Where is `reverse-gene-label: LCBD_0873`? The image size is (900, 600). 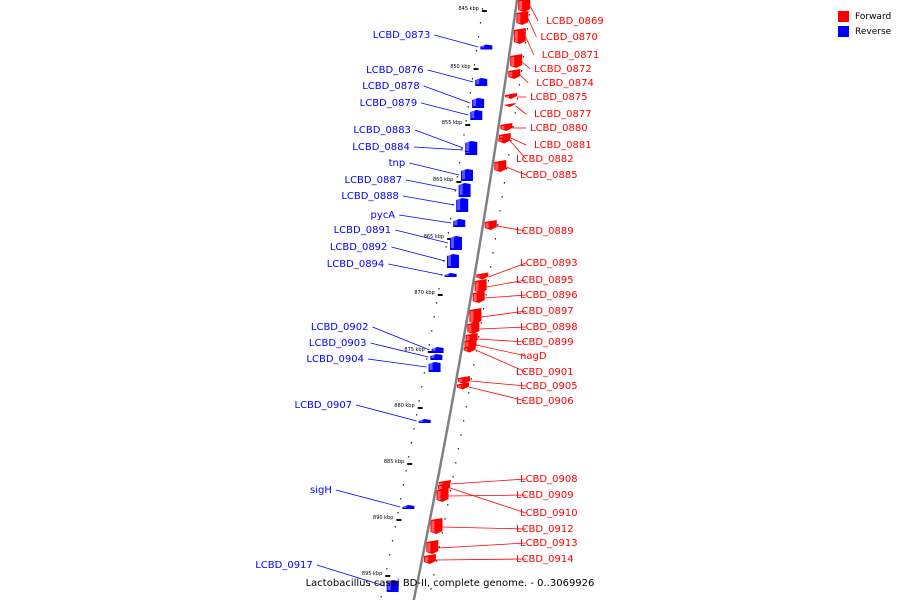 reverse-gene-label: LCBD_0873 is located at coordinates (402, 35).